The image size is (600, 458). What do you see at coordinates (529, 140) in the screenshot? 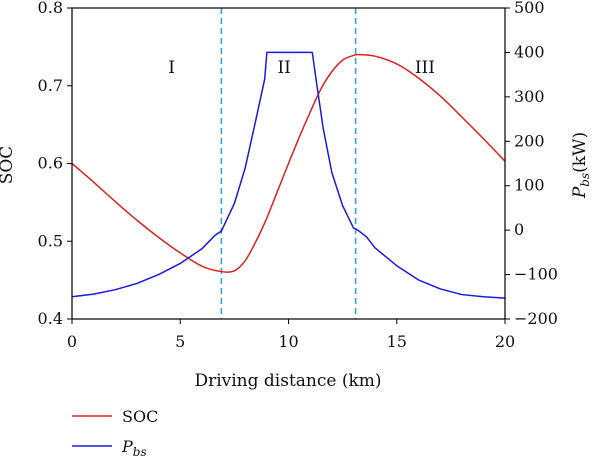
I see `y-right-tick-label: 200` at bounding box center [529, 140].